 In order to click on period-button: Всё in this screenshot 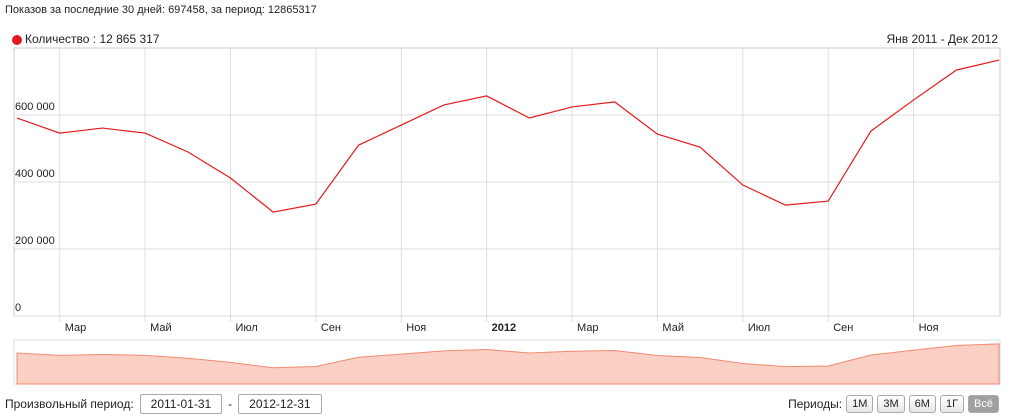, I will do `click(983, 404)`.